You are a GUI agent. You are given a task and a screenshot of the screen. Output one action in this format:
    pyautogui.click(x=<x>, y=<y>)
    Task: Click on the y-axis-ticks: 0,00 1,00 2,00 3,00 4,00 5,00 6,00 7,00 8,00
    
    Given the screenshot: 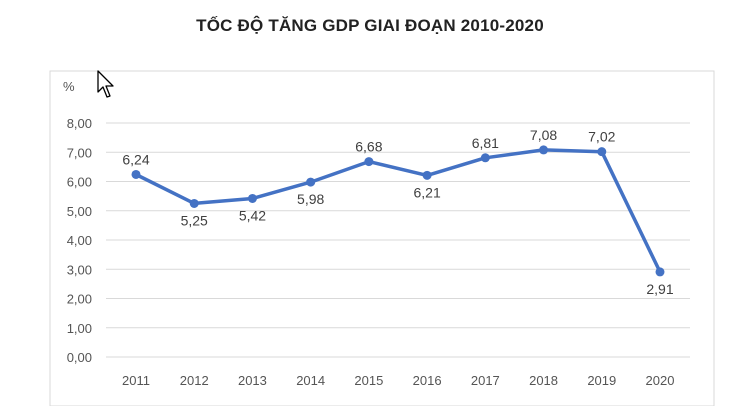 What is the action you would take?
    pyautogui.click(x=79, y=240)
    